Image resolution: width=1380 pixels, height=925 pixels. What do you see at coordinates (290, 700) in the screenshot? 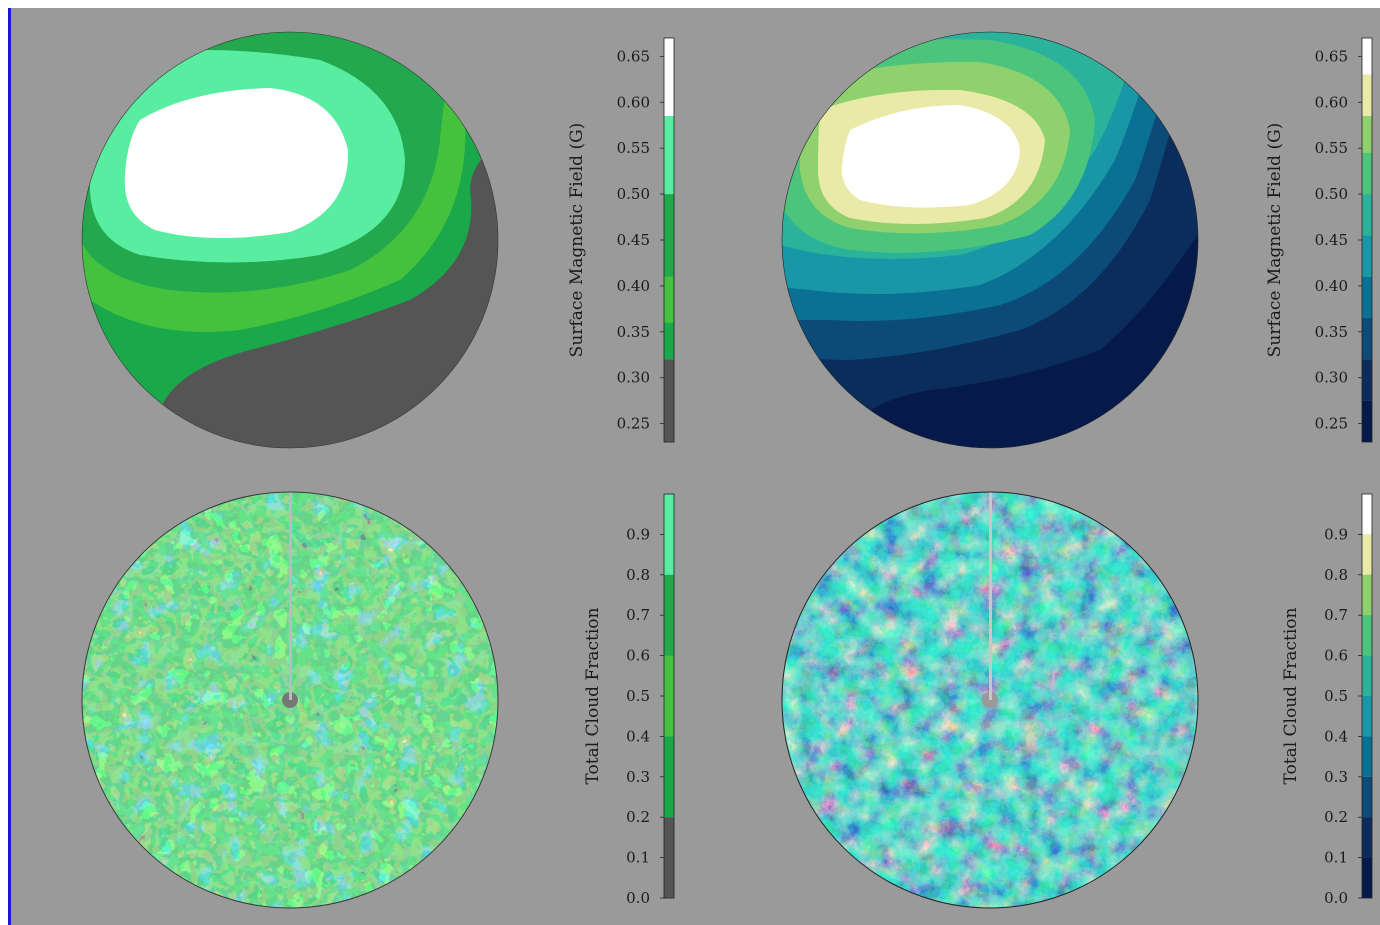
I see `cloud-sphere-green` at bounding box center [290, 700].